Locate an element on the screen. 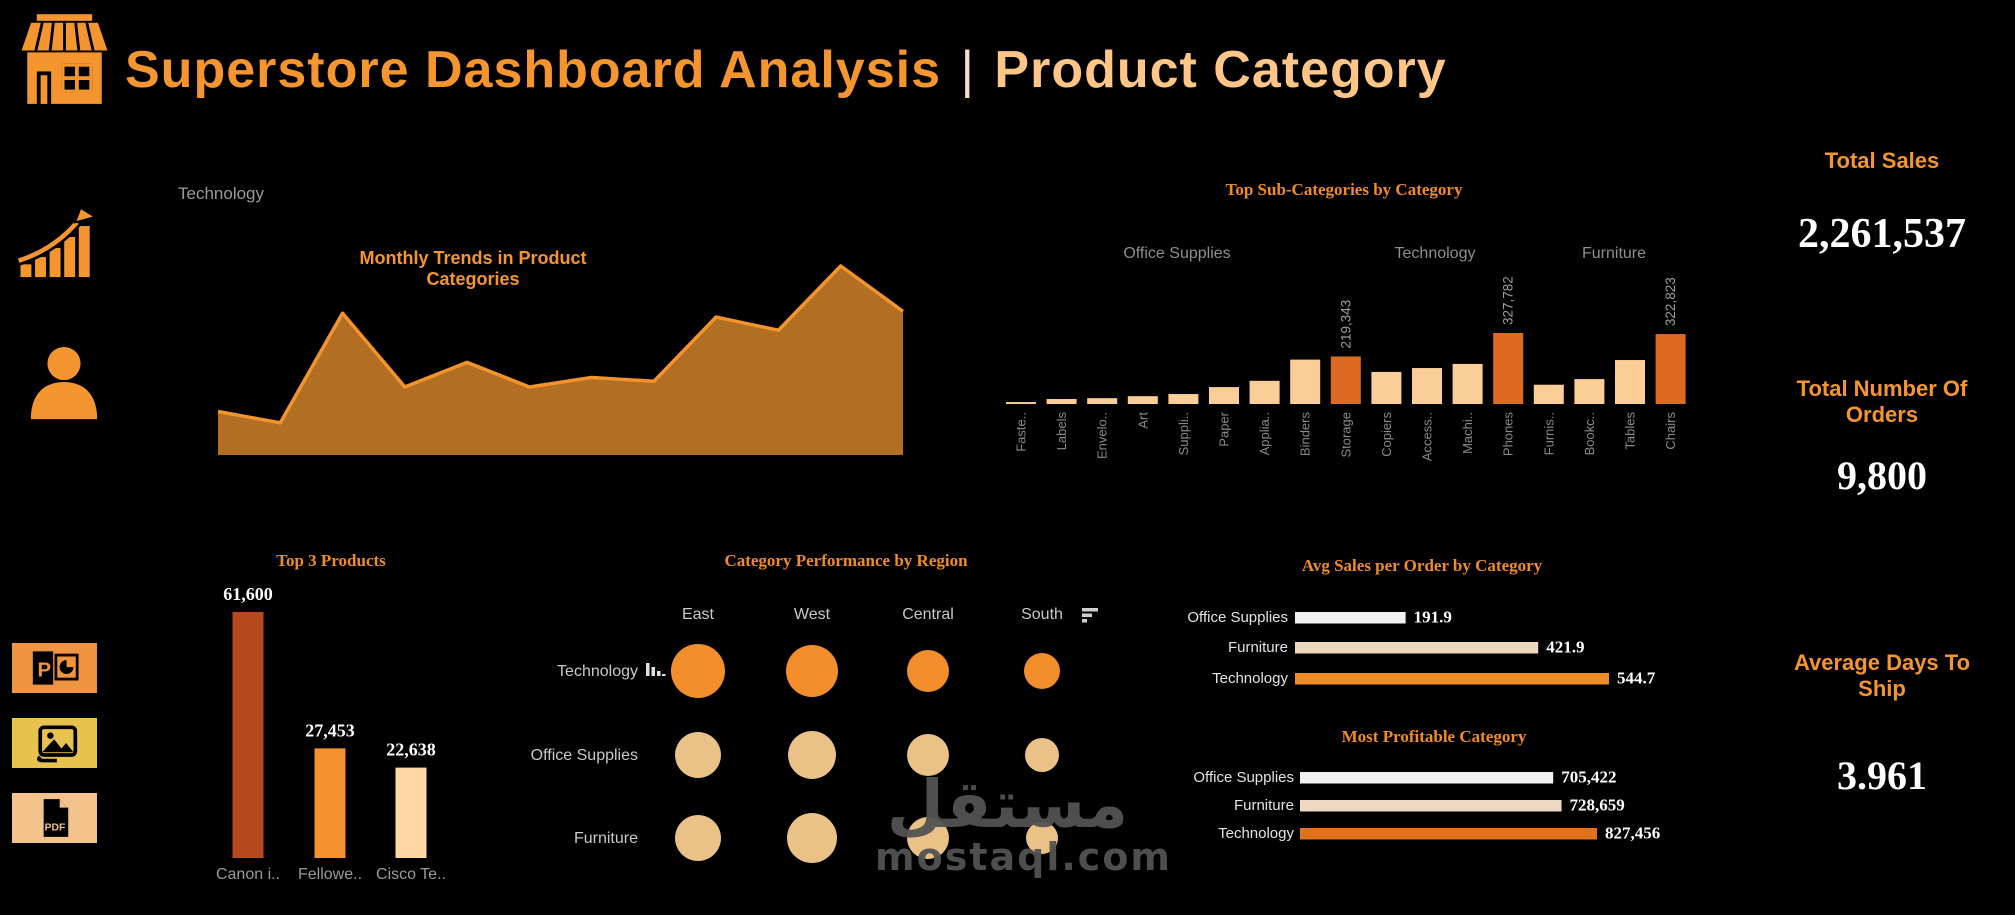 The width and height of the screenshot is (2015, 915). person-icon is located at coordinates (64, 384).